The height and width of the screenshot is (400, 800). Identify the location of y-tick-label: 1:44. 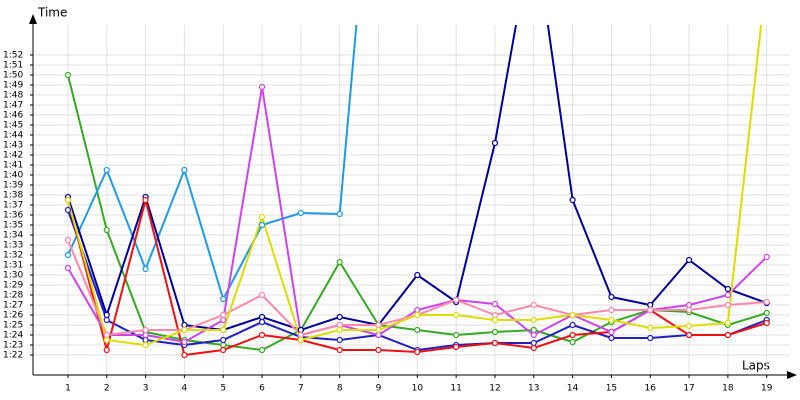
(13, 136).